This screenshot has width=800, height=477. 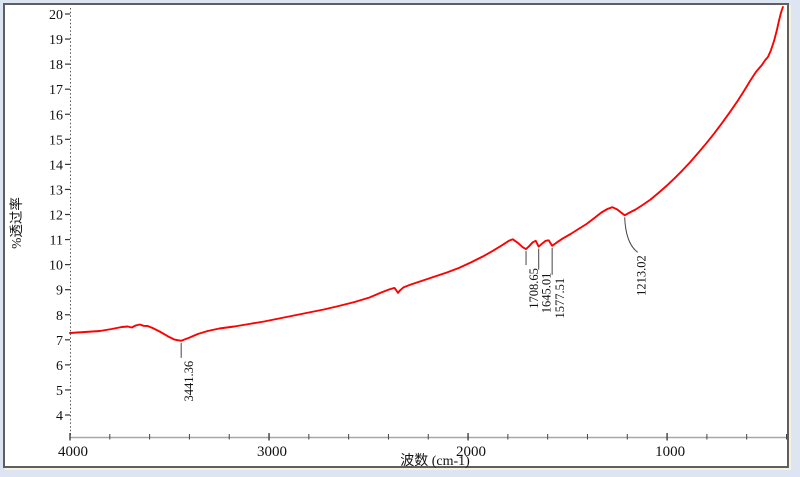 What do you see at coordinates (56, 115) in the screenshot?
I see `y-tick-label: 16` at bounding box center [56, 115].